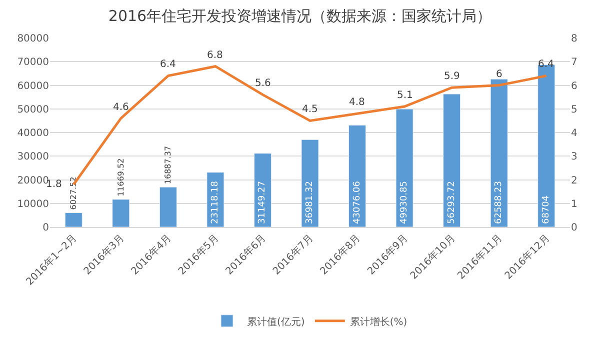 The height and width of the screenshot is (348, 600). I want to click on data-label: 5.1, so click(405, 95).